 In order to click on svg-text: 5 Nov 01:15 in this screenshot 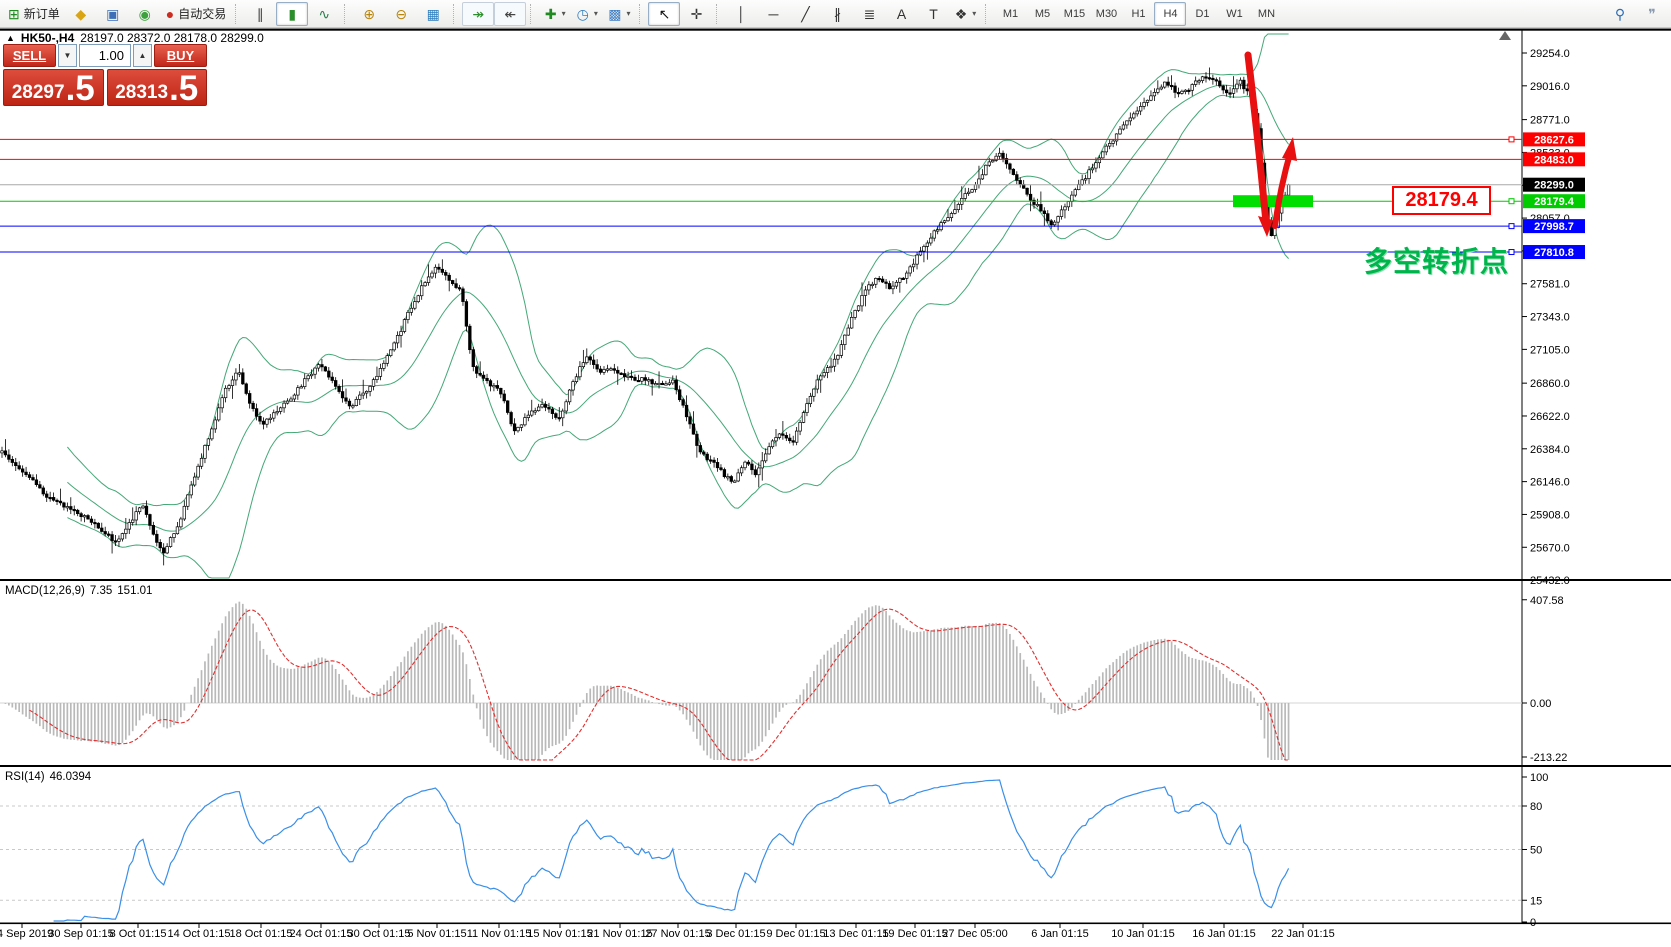, I will do `click(436, 934)`.